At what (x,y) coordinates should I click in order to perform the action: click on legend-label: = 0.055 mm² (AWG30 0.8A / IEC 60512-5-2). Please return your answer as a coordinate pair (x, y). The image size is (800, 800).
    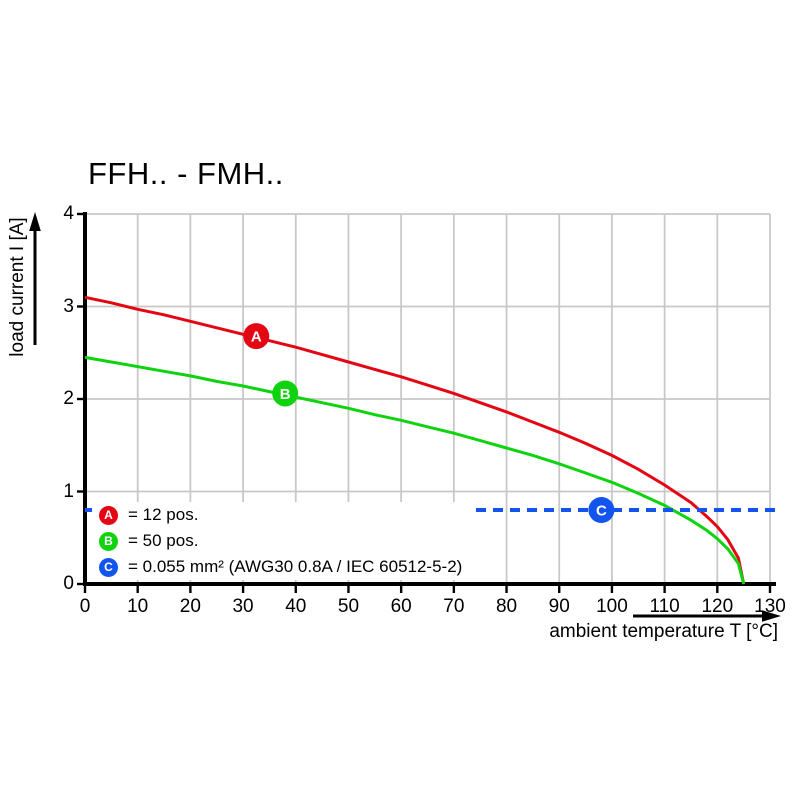
    Looking at the image, I should click on (295, 566).